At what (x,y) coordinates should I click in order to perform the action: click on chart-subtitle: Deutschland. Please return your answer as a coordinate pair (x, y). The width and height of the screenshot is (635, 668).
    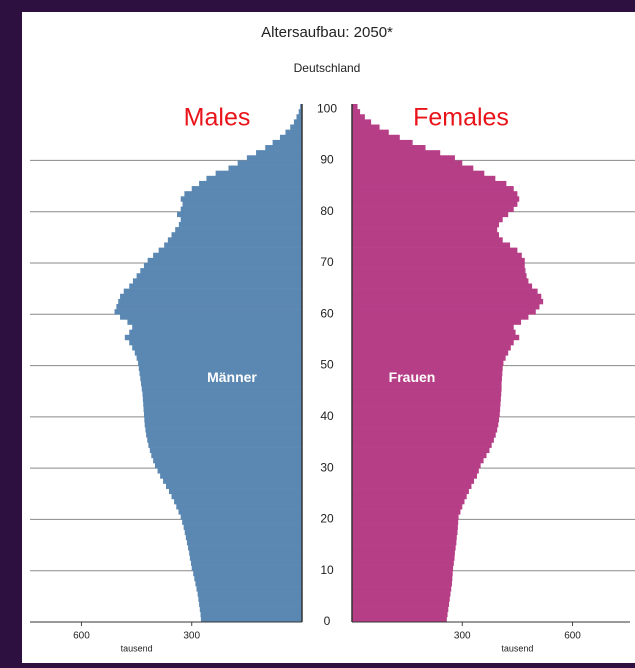
    Looking at the image, I should click on (327, 68).